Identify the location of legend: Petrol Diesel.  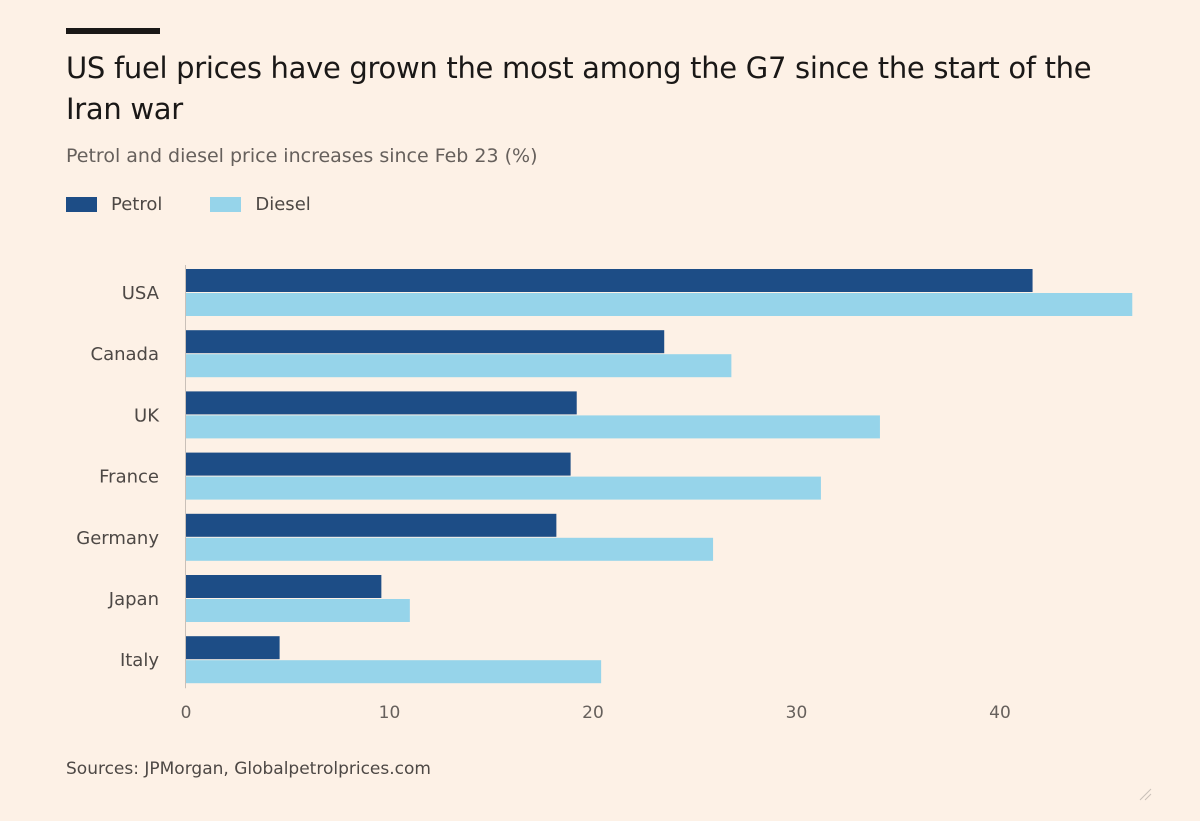
(212, 204).